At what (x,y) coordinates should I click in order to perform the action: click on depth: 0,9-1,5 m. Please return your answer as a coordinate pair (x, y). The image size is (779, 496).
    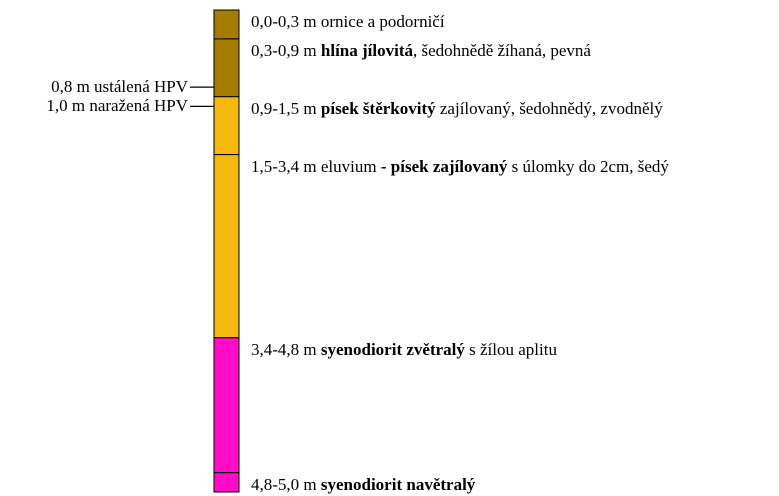
    Looking at the image, I should click on (284, 108).